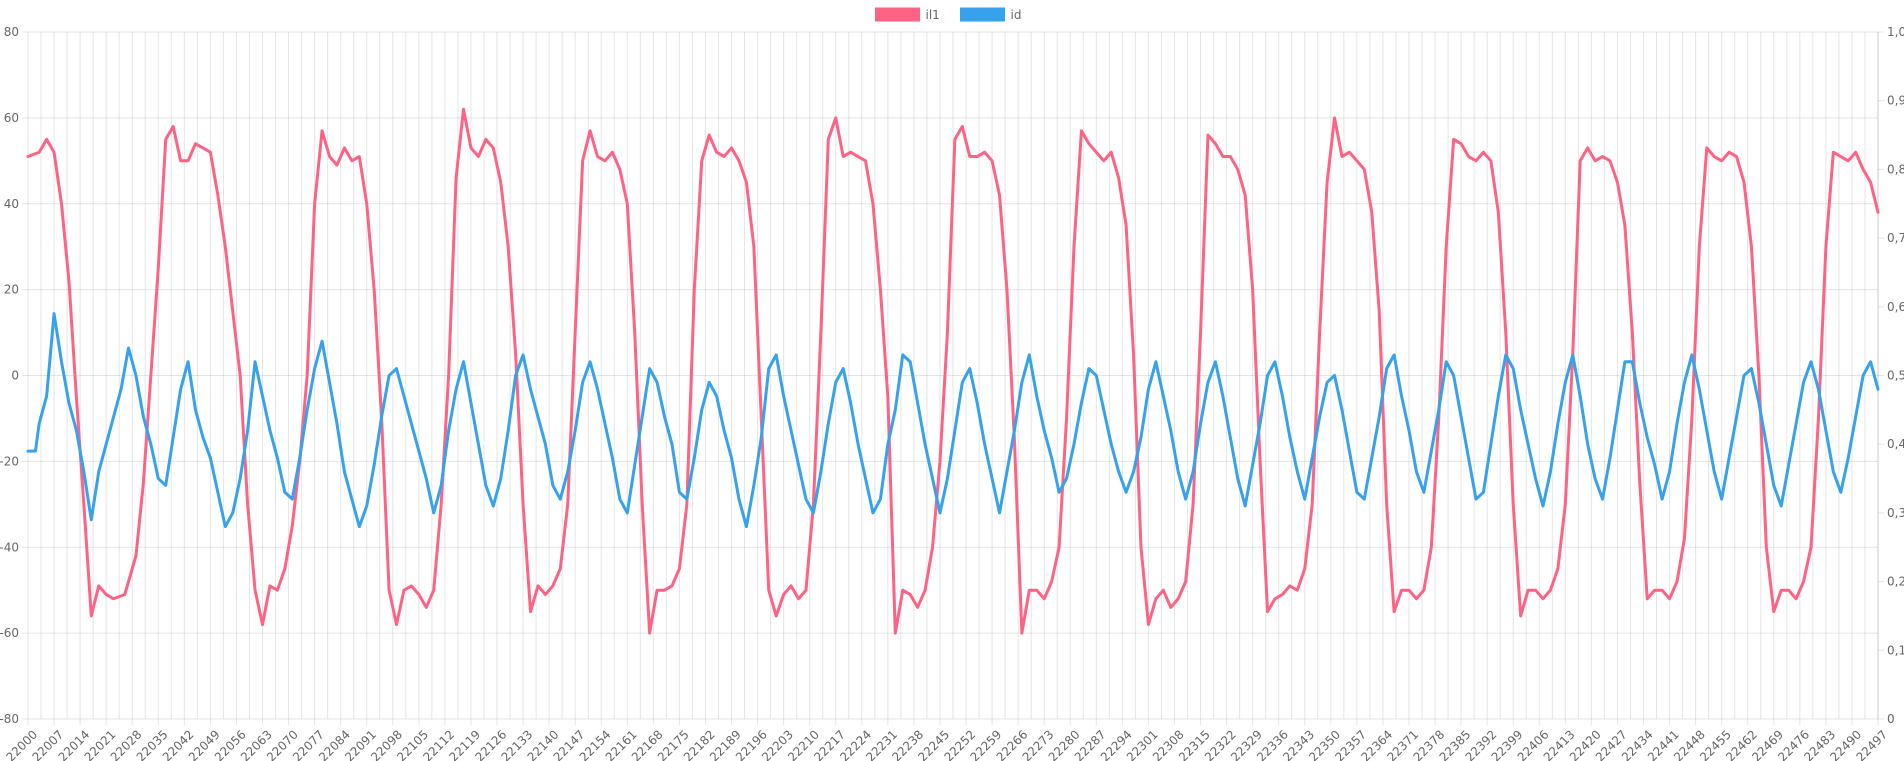 The width and height of the screenshot is (1904, 761). I want to click on legend: il1 id, so click(948, 14).